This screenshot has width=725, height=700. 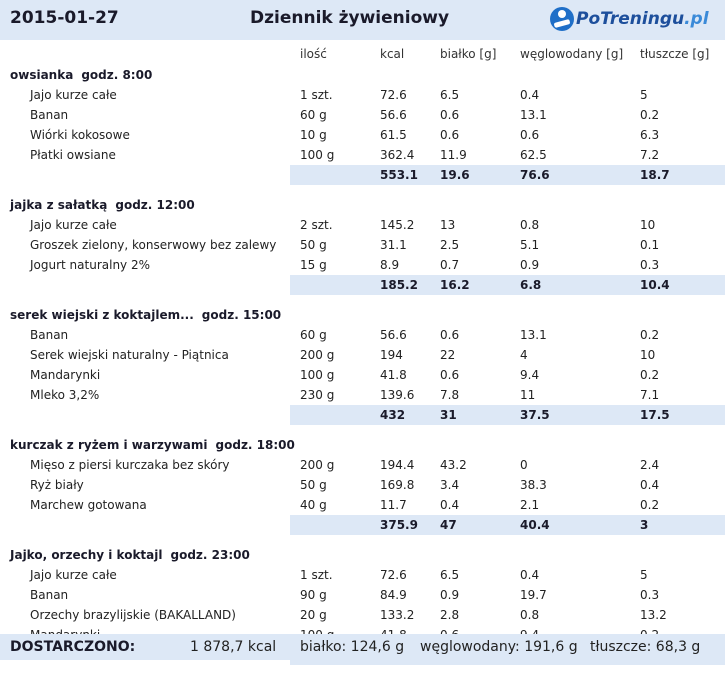 What do you see at coordinates (317, 155) in the screenshot?
I see `food-qty: 100 g` at bounding box center [317, 155].